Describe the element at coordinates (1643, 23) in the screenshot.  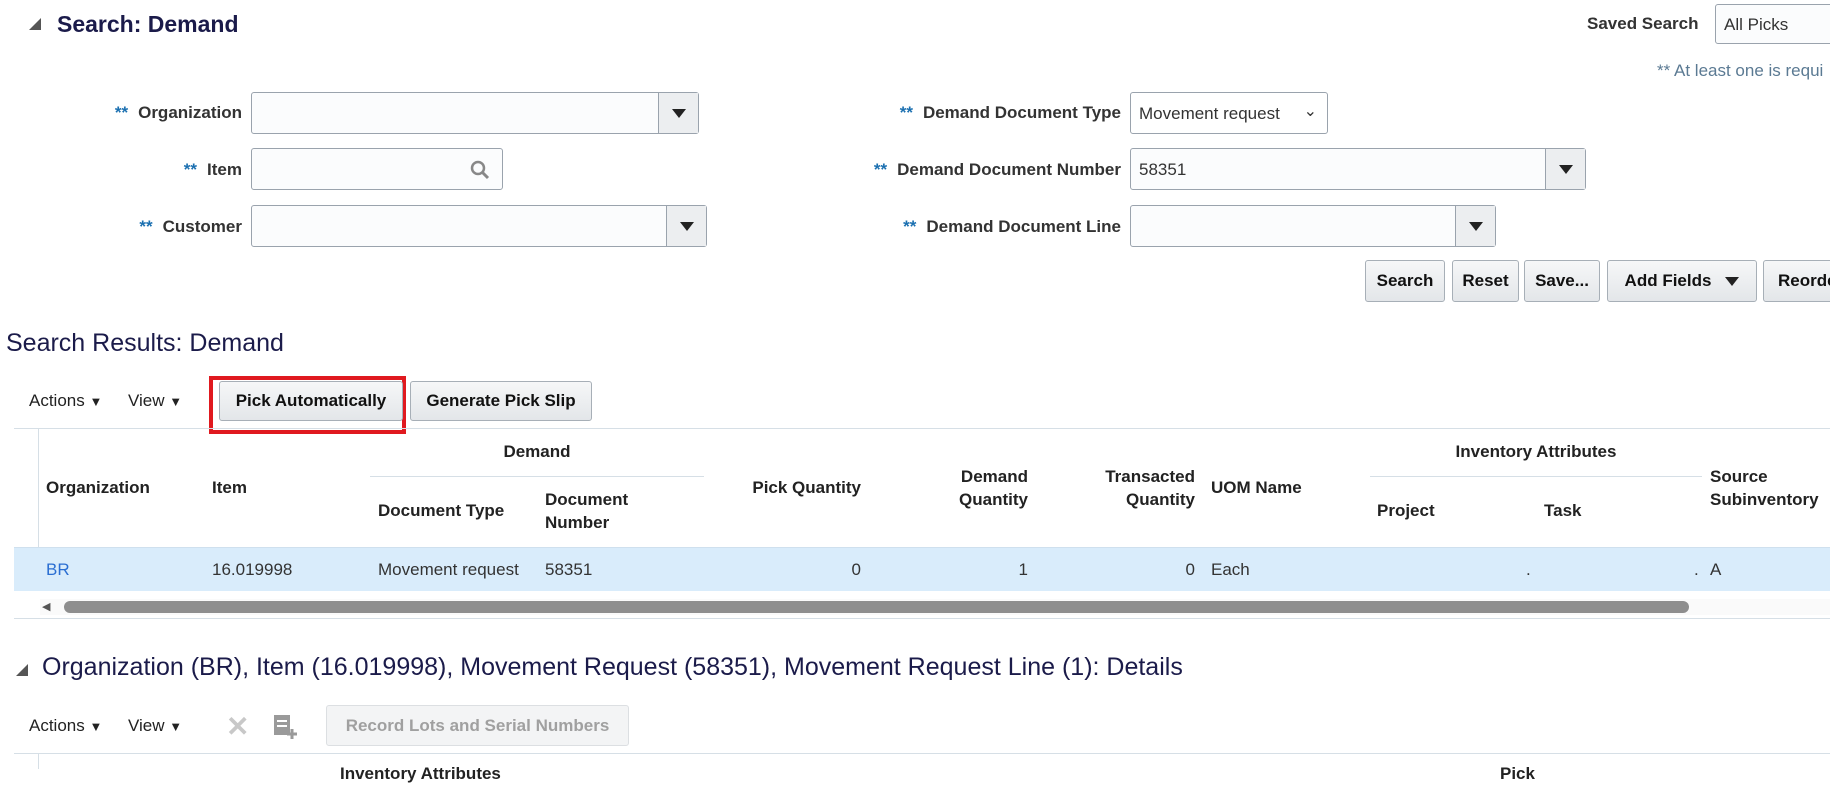
I see `saved-search-label: Saved Search` at that location.